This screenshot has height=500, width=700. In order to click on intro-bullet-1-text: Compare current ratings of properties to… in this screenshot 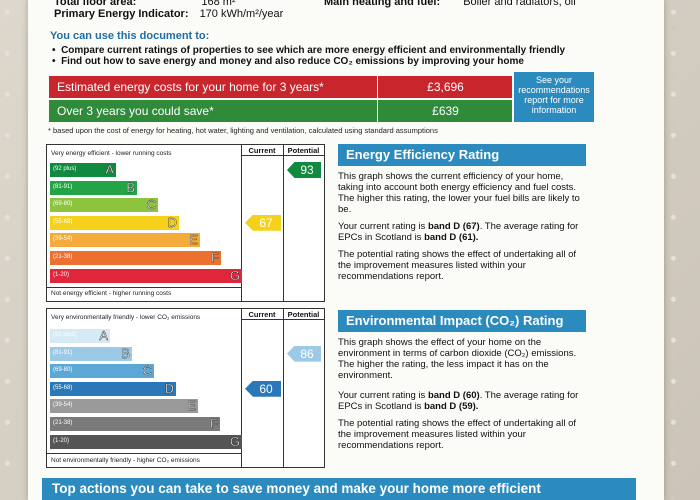, I will do `click(313, 50)`.